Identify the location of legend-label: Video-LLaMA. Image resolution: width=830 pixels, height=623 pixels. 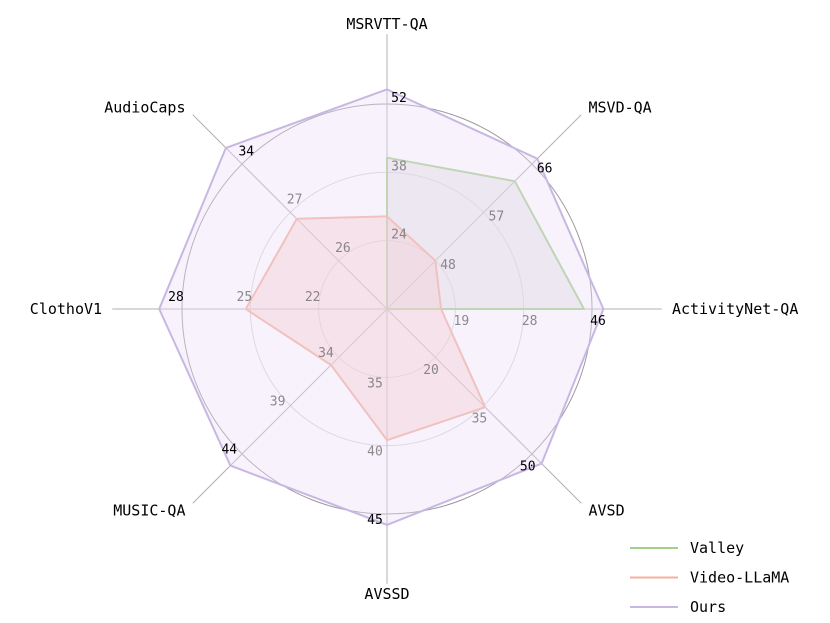
(739, 578).